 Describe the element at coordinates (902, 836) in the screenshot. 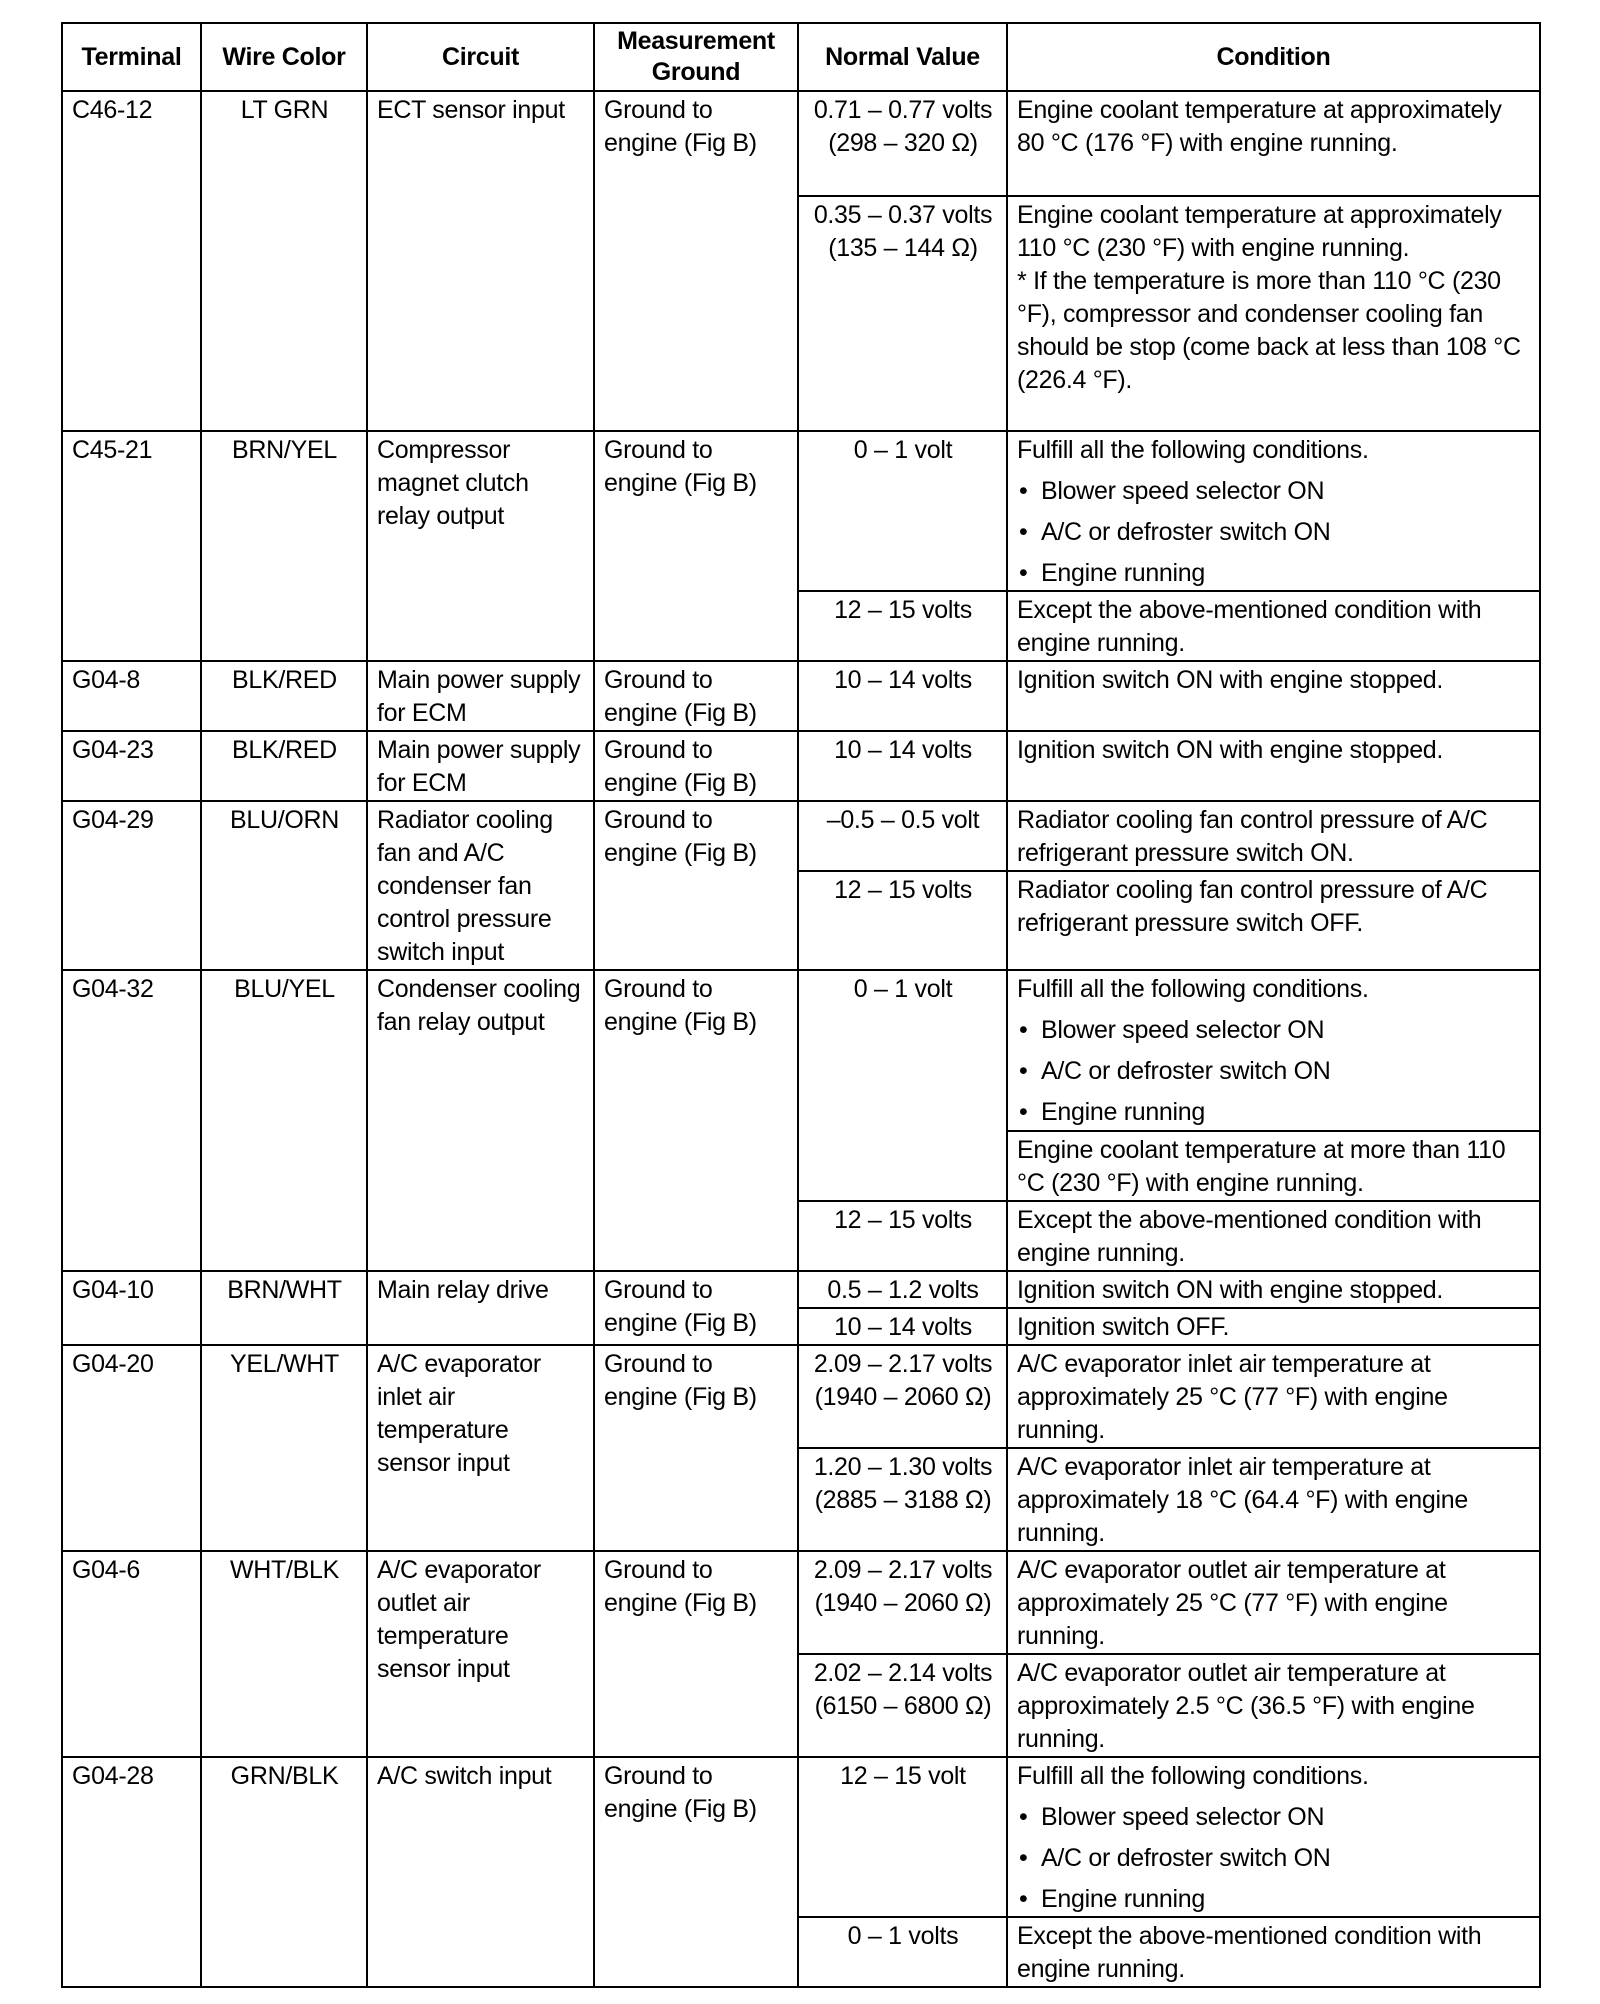

I see `normal-value-cell: –0.5 – 0.5 volt` at that location.